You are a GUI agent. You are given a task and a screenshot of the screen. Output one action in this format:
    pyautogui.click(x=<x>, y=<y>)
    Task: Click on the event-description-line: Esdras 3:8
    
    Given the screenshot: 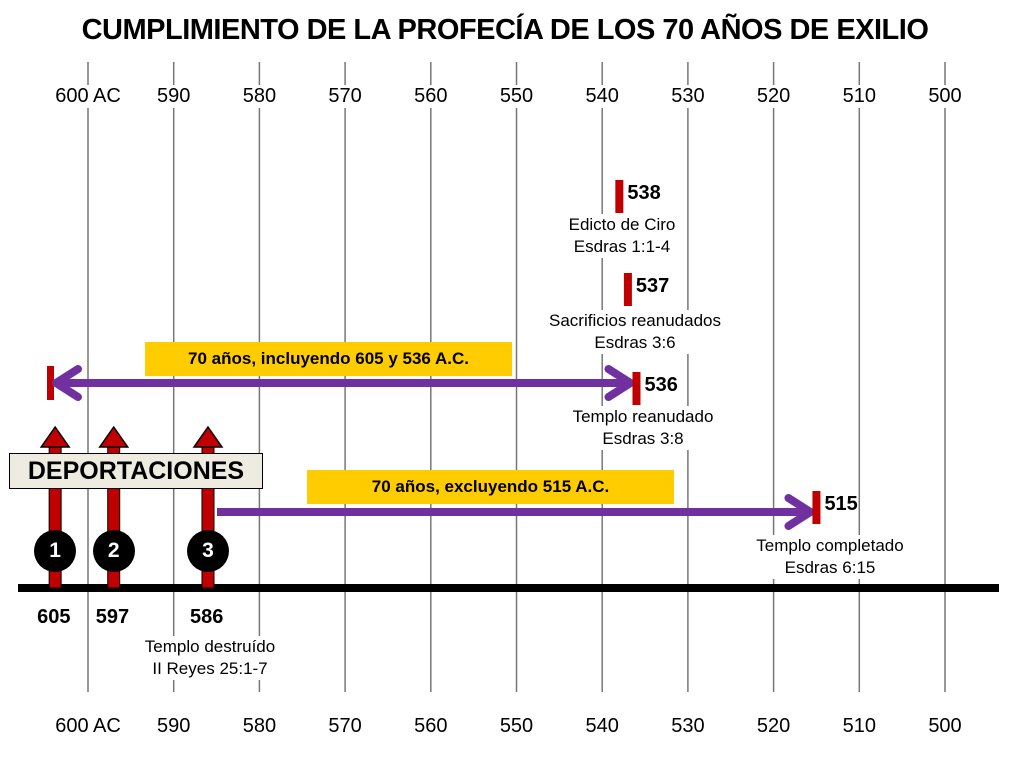 What is the action you would take?
    pyautogui.click(x=643, y=438)
    